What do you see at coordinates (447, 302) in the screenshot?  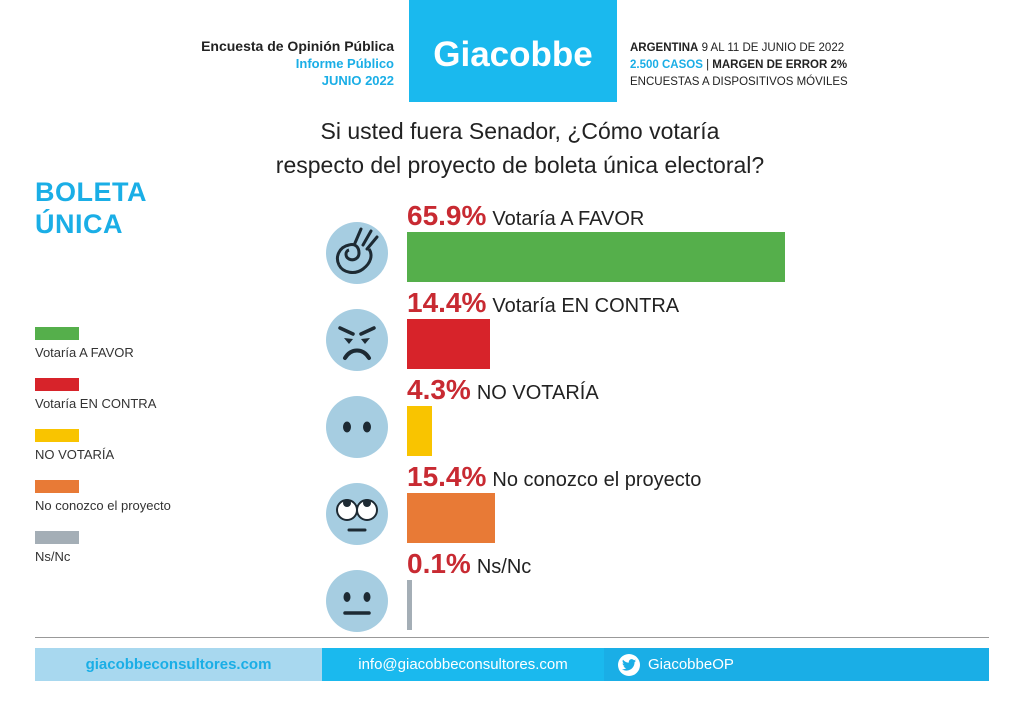 I see `data-label: 14.4%` at bounding box center [447, 302].